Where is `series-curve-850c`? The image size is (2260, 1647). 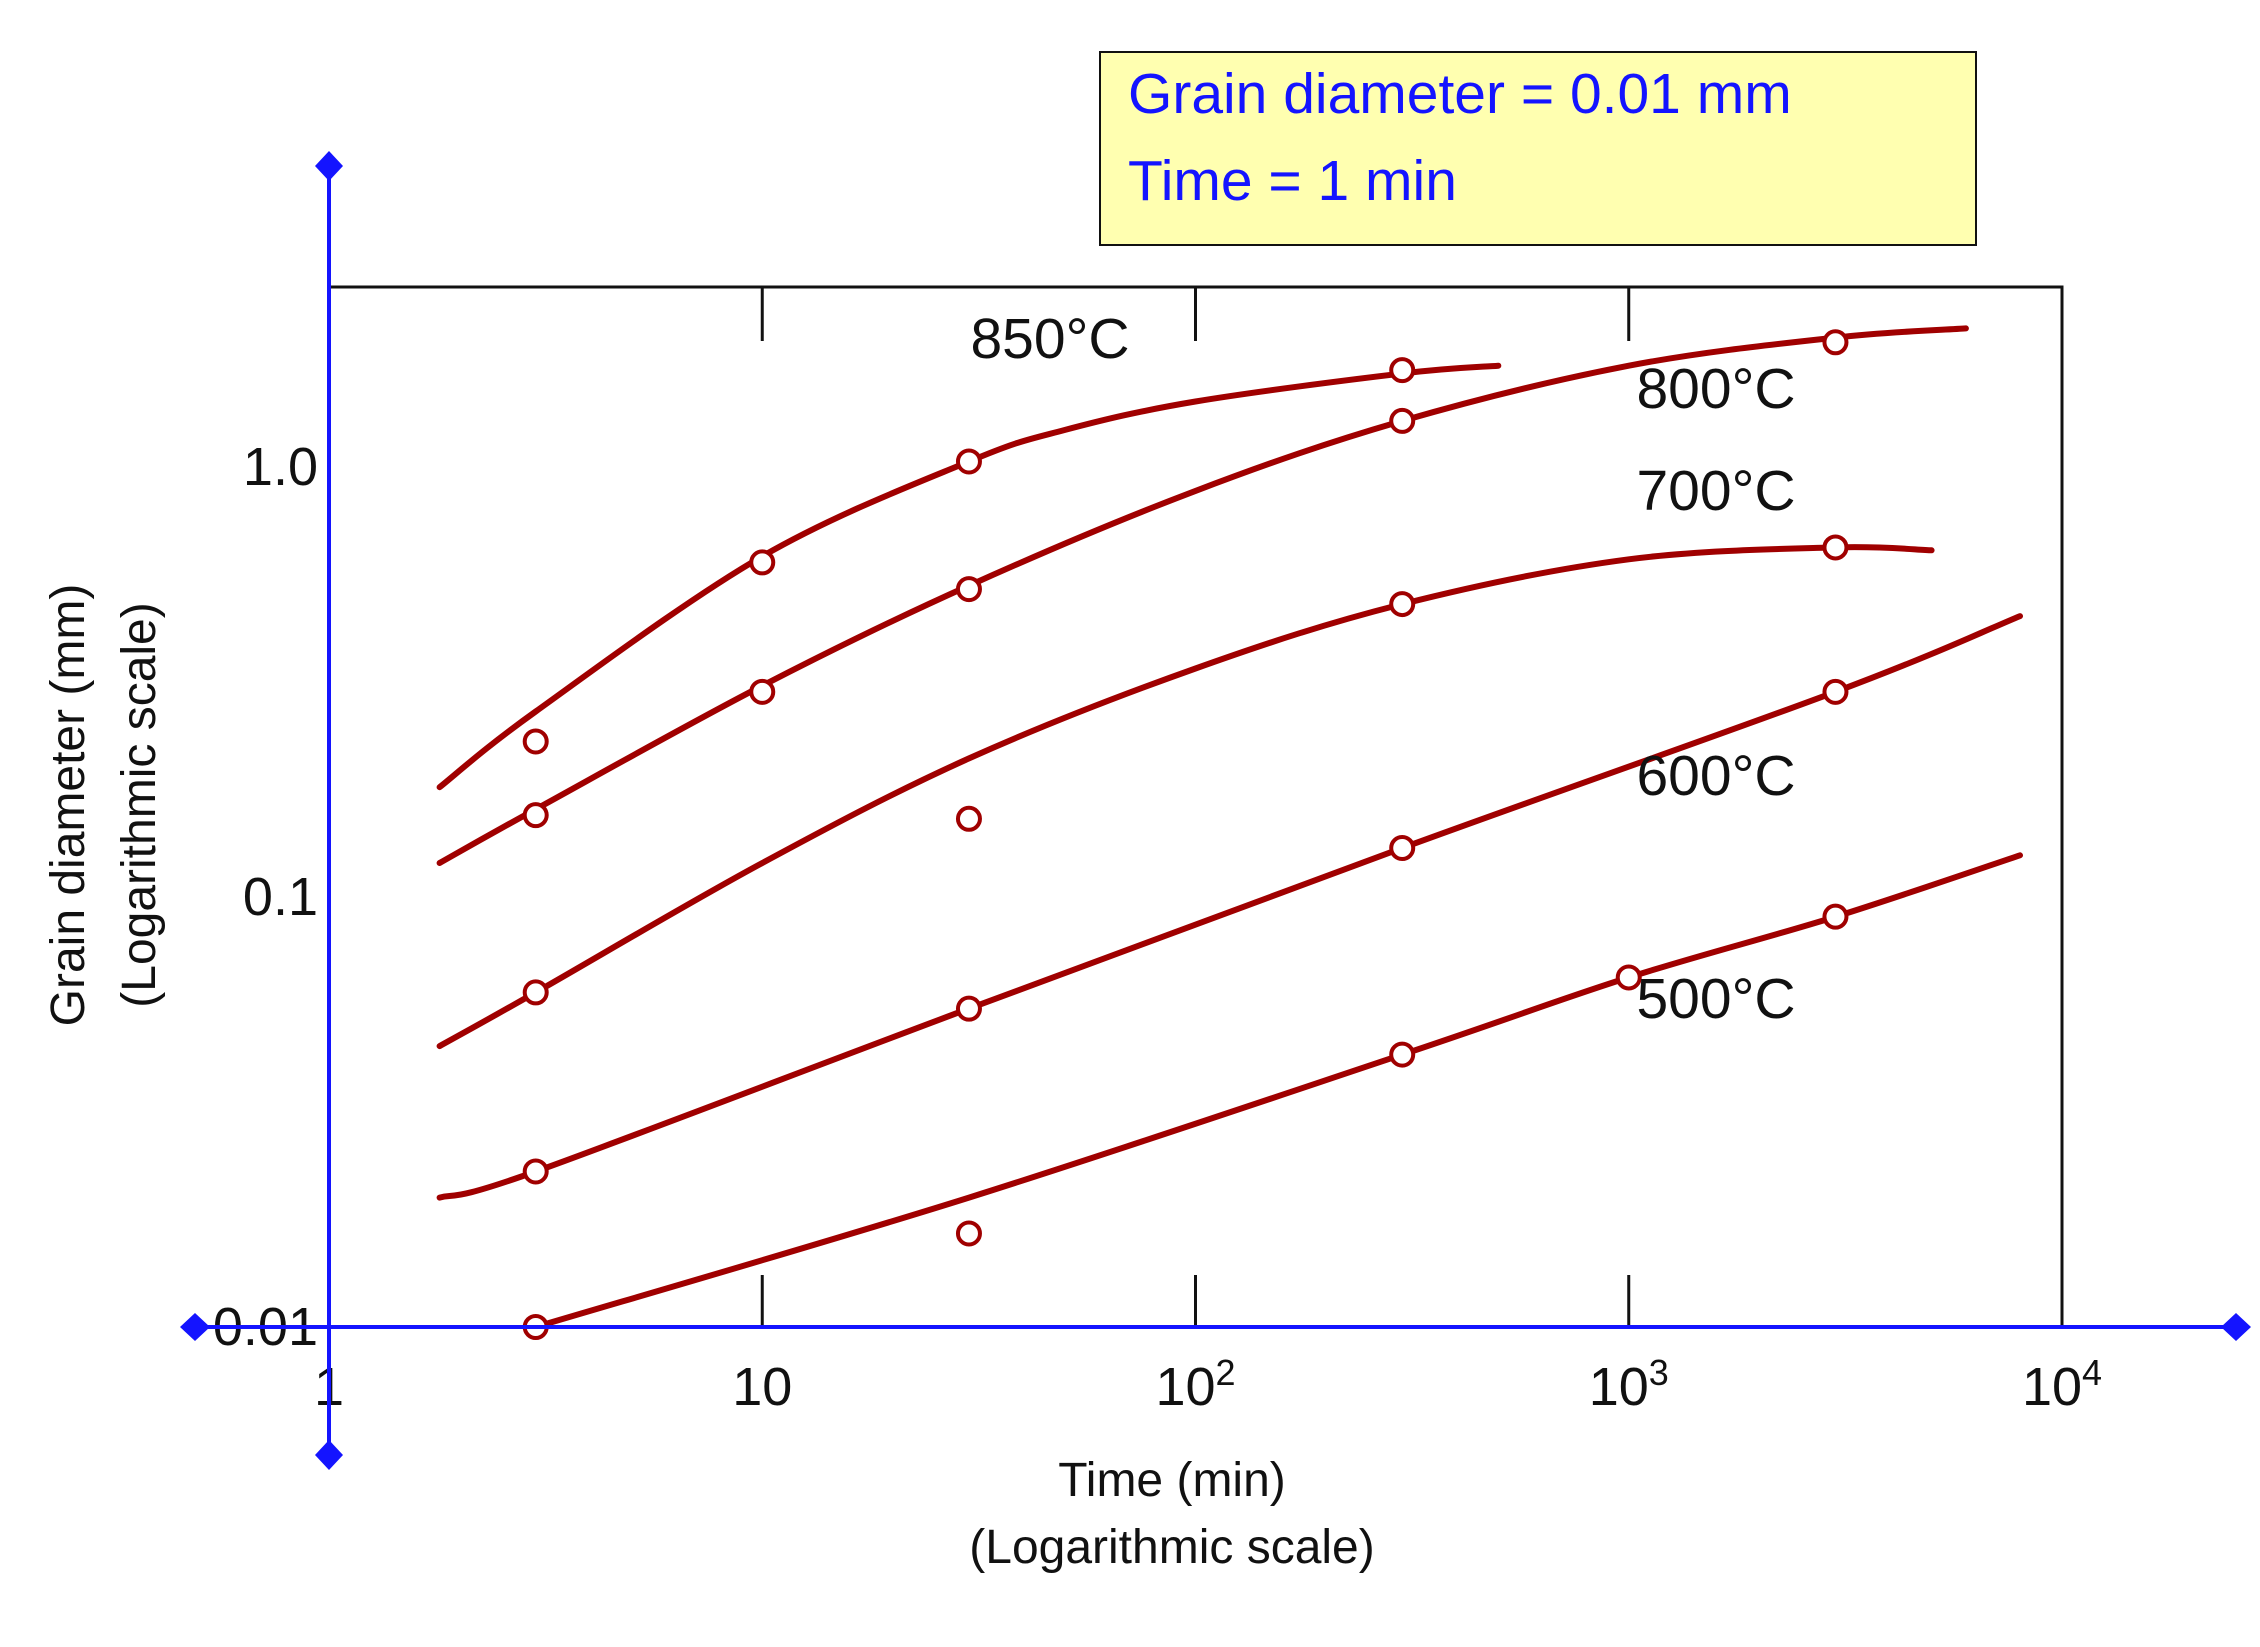
series-curve-850c is located at coordinates (969, 576).